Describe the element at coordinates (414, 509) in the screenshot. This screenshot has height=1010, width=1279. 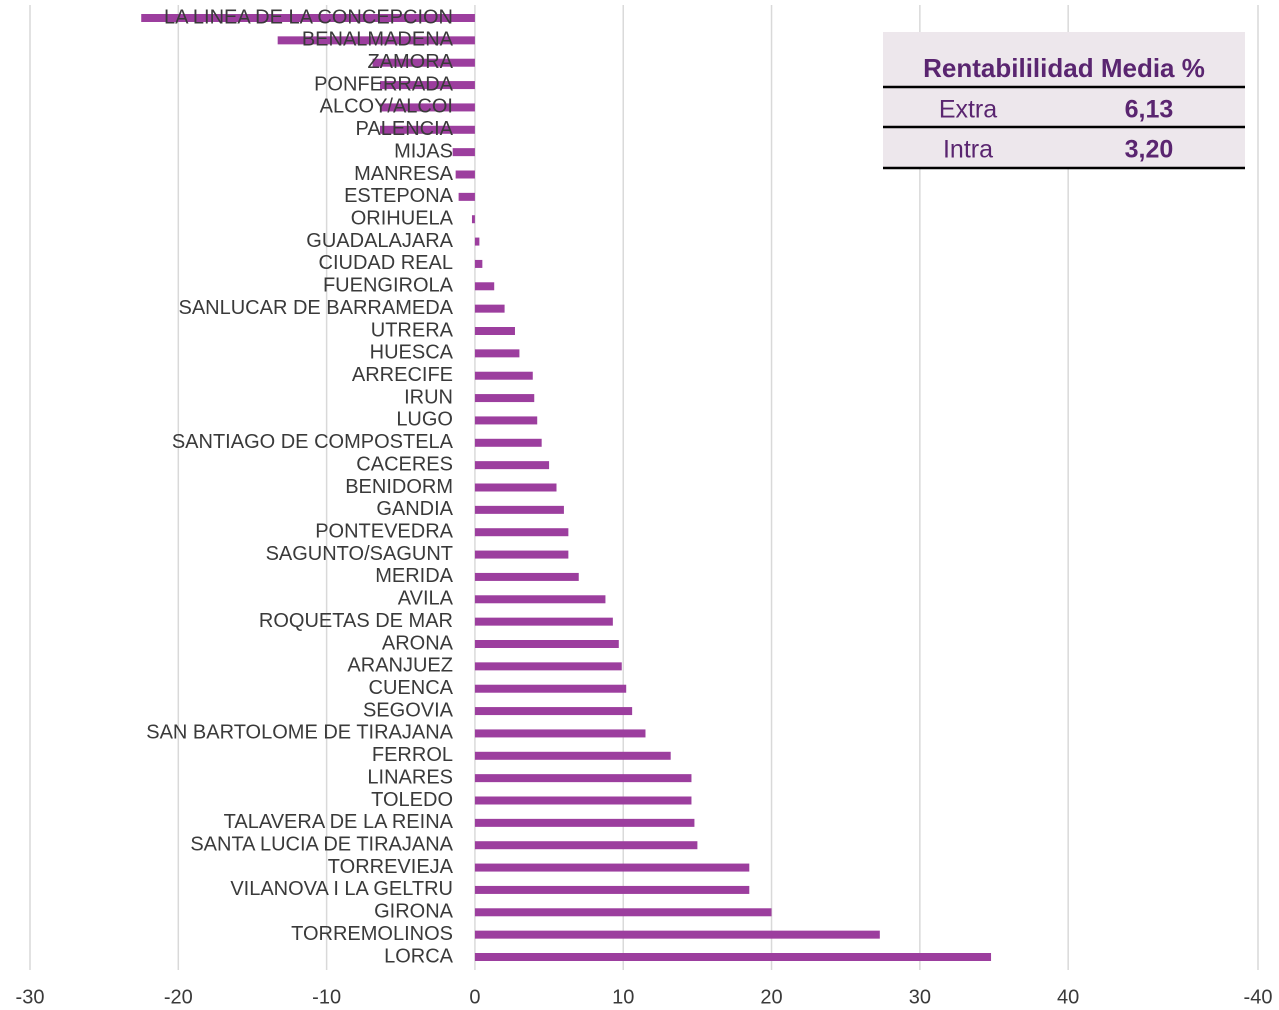
I see `y-tick-label: GANDIA` at that location.